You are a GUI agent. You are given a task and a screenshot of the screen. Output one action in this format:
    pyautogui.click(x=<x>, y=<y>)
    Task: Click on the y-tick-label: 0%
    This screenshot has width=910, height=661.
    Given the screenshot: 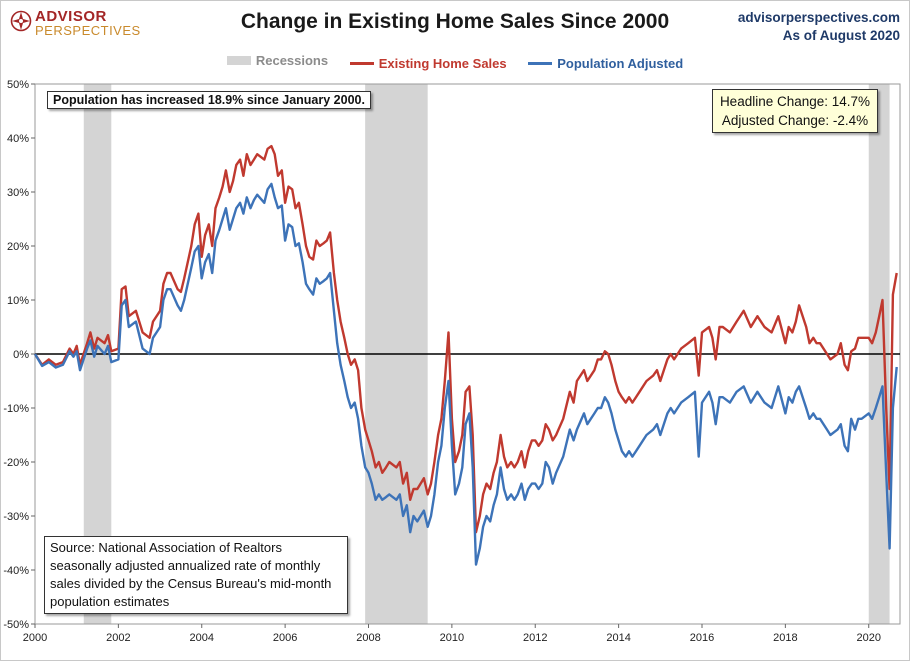 What is the action you would take?
    pyautogui.click(x=21, y=355)
    